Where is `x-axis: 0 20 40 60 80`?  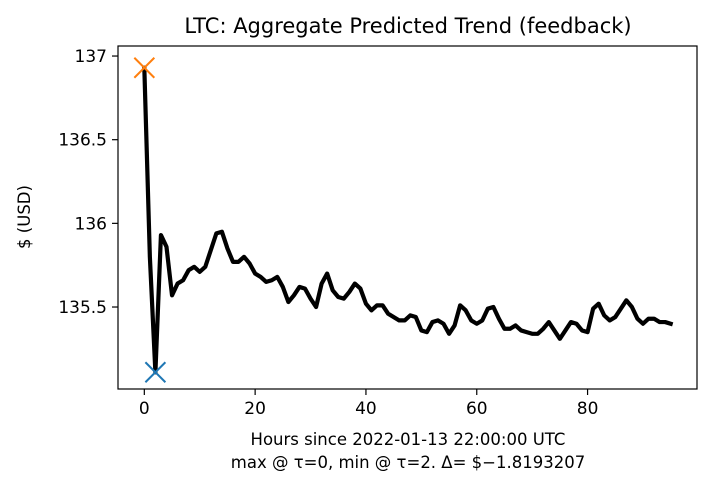 x-axis: 0 20 40 60 80 is located at coordinates (368, 404).